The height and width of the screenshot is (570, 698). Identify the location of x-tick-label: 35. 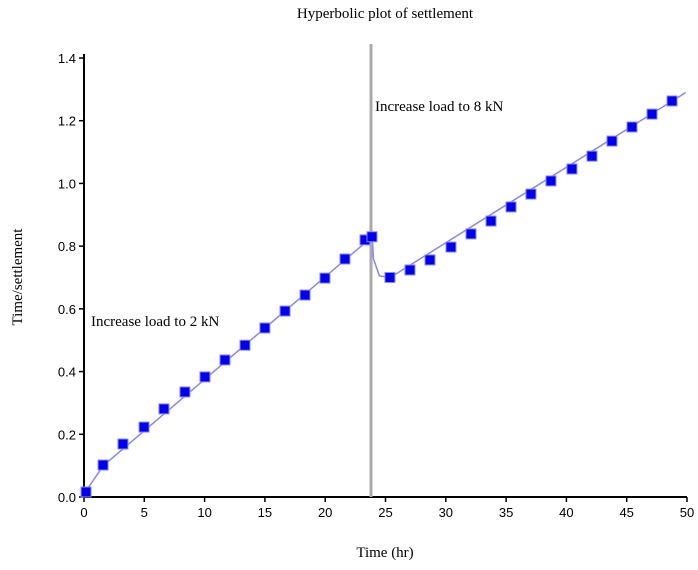
(506, 512).